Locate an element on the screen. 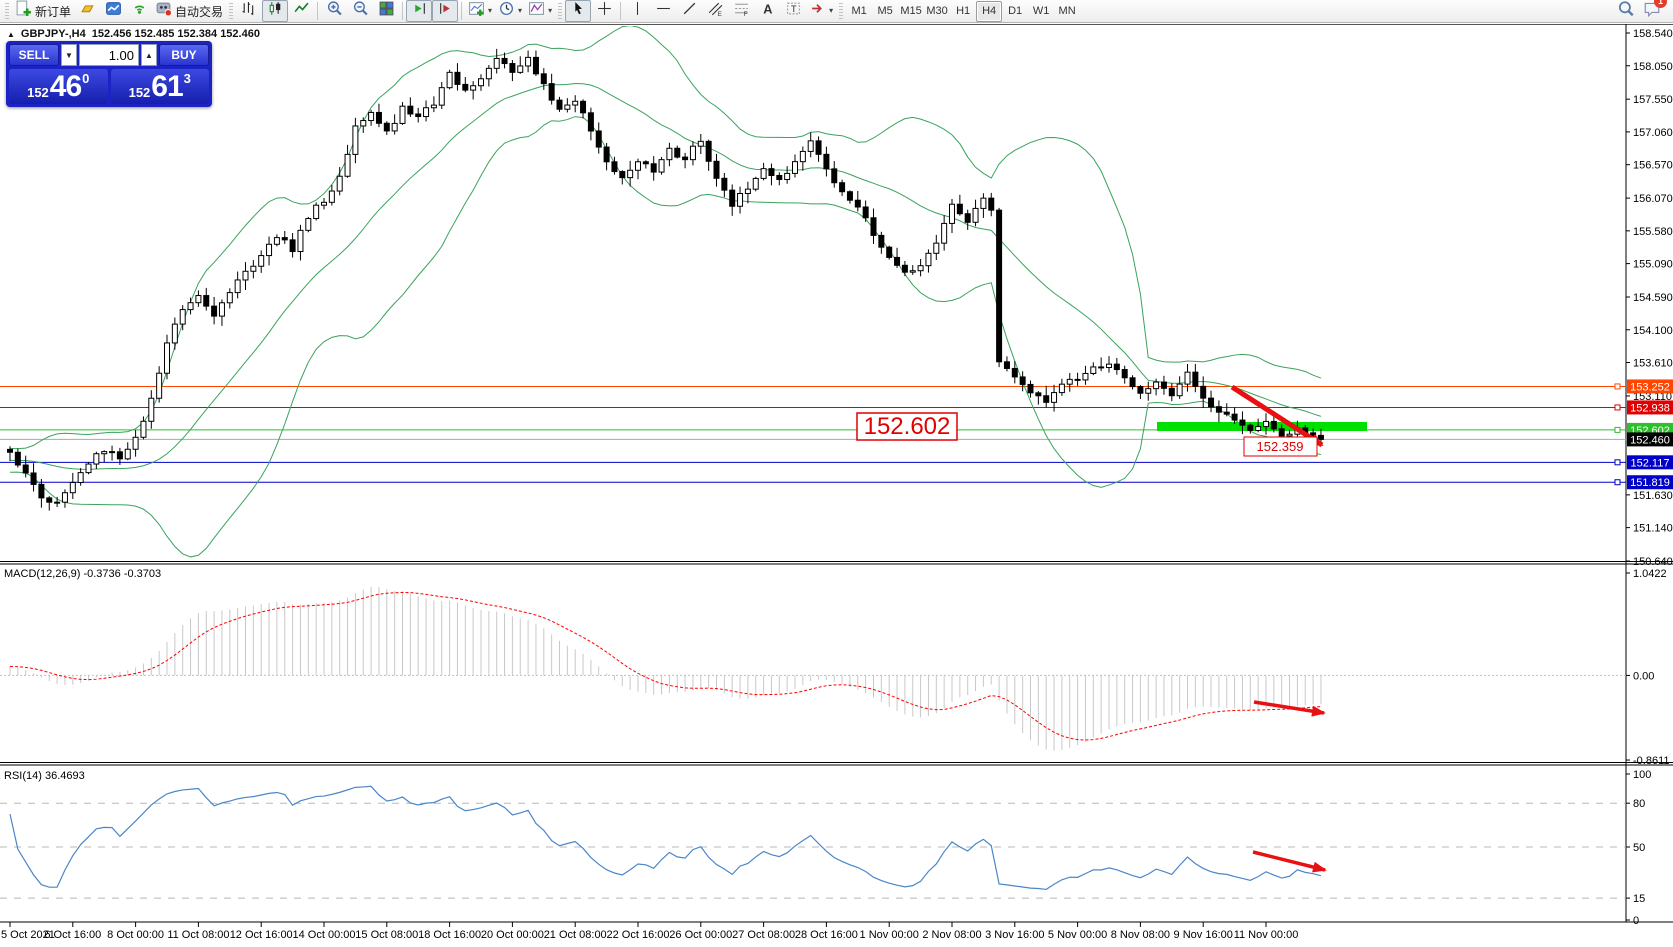 Image resolution: width=1673 pixels, height=947 pixels. indicators-button: ▾ is located at coordinates (480, 11).